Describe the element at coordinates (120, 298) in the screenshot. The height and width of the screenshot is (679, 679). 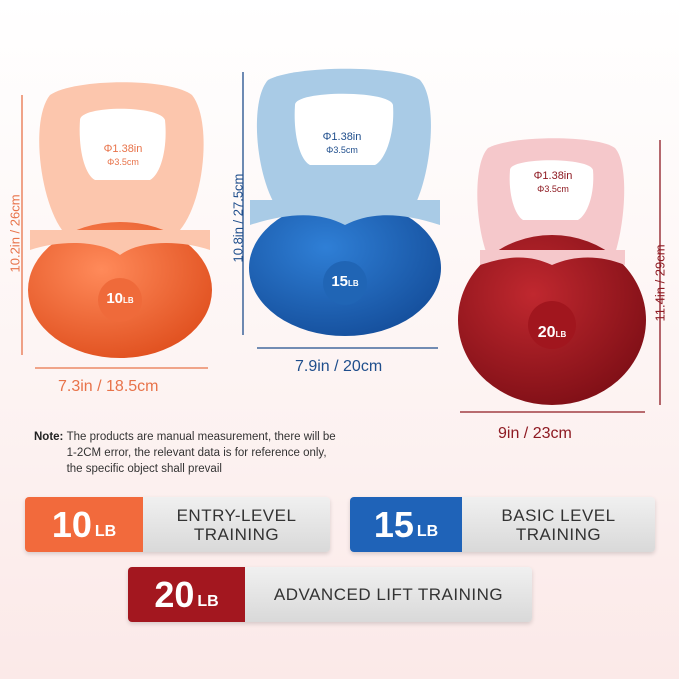
I see `bell-weight-10: 10LB` at that location.